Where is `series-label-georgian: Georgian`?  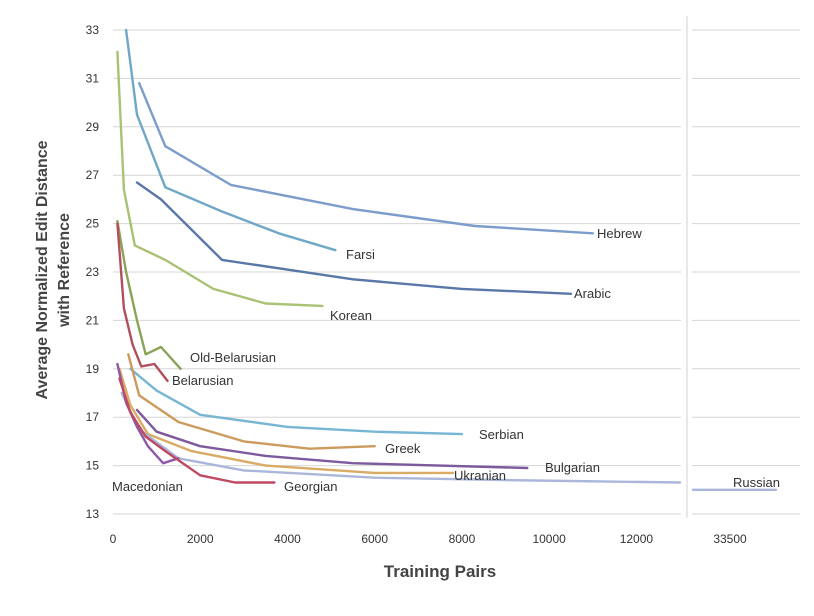
series-label-georgian: Georgian is located at coordinates (310, 486).